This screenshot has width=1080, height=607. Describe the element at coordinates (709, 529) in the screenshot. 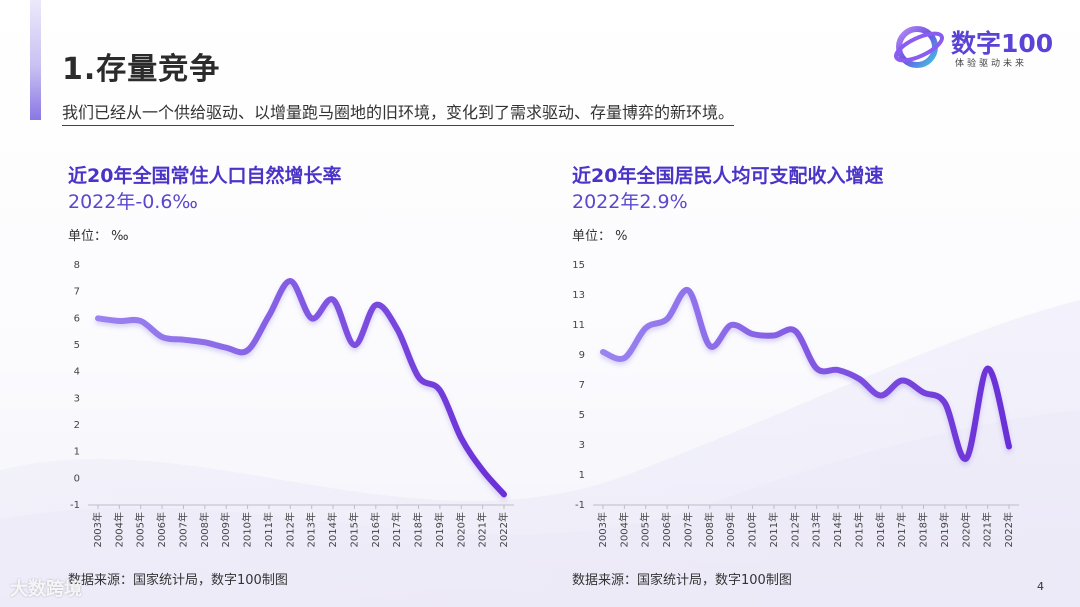

I see `x-tick-label: 2008年` at that location.